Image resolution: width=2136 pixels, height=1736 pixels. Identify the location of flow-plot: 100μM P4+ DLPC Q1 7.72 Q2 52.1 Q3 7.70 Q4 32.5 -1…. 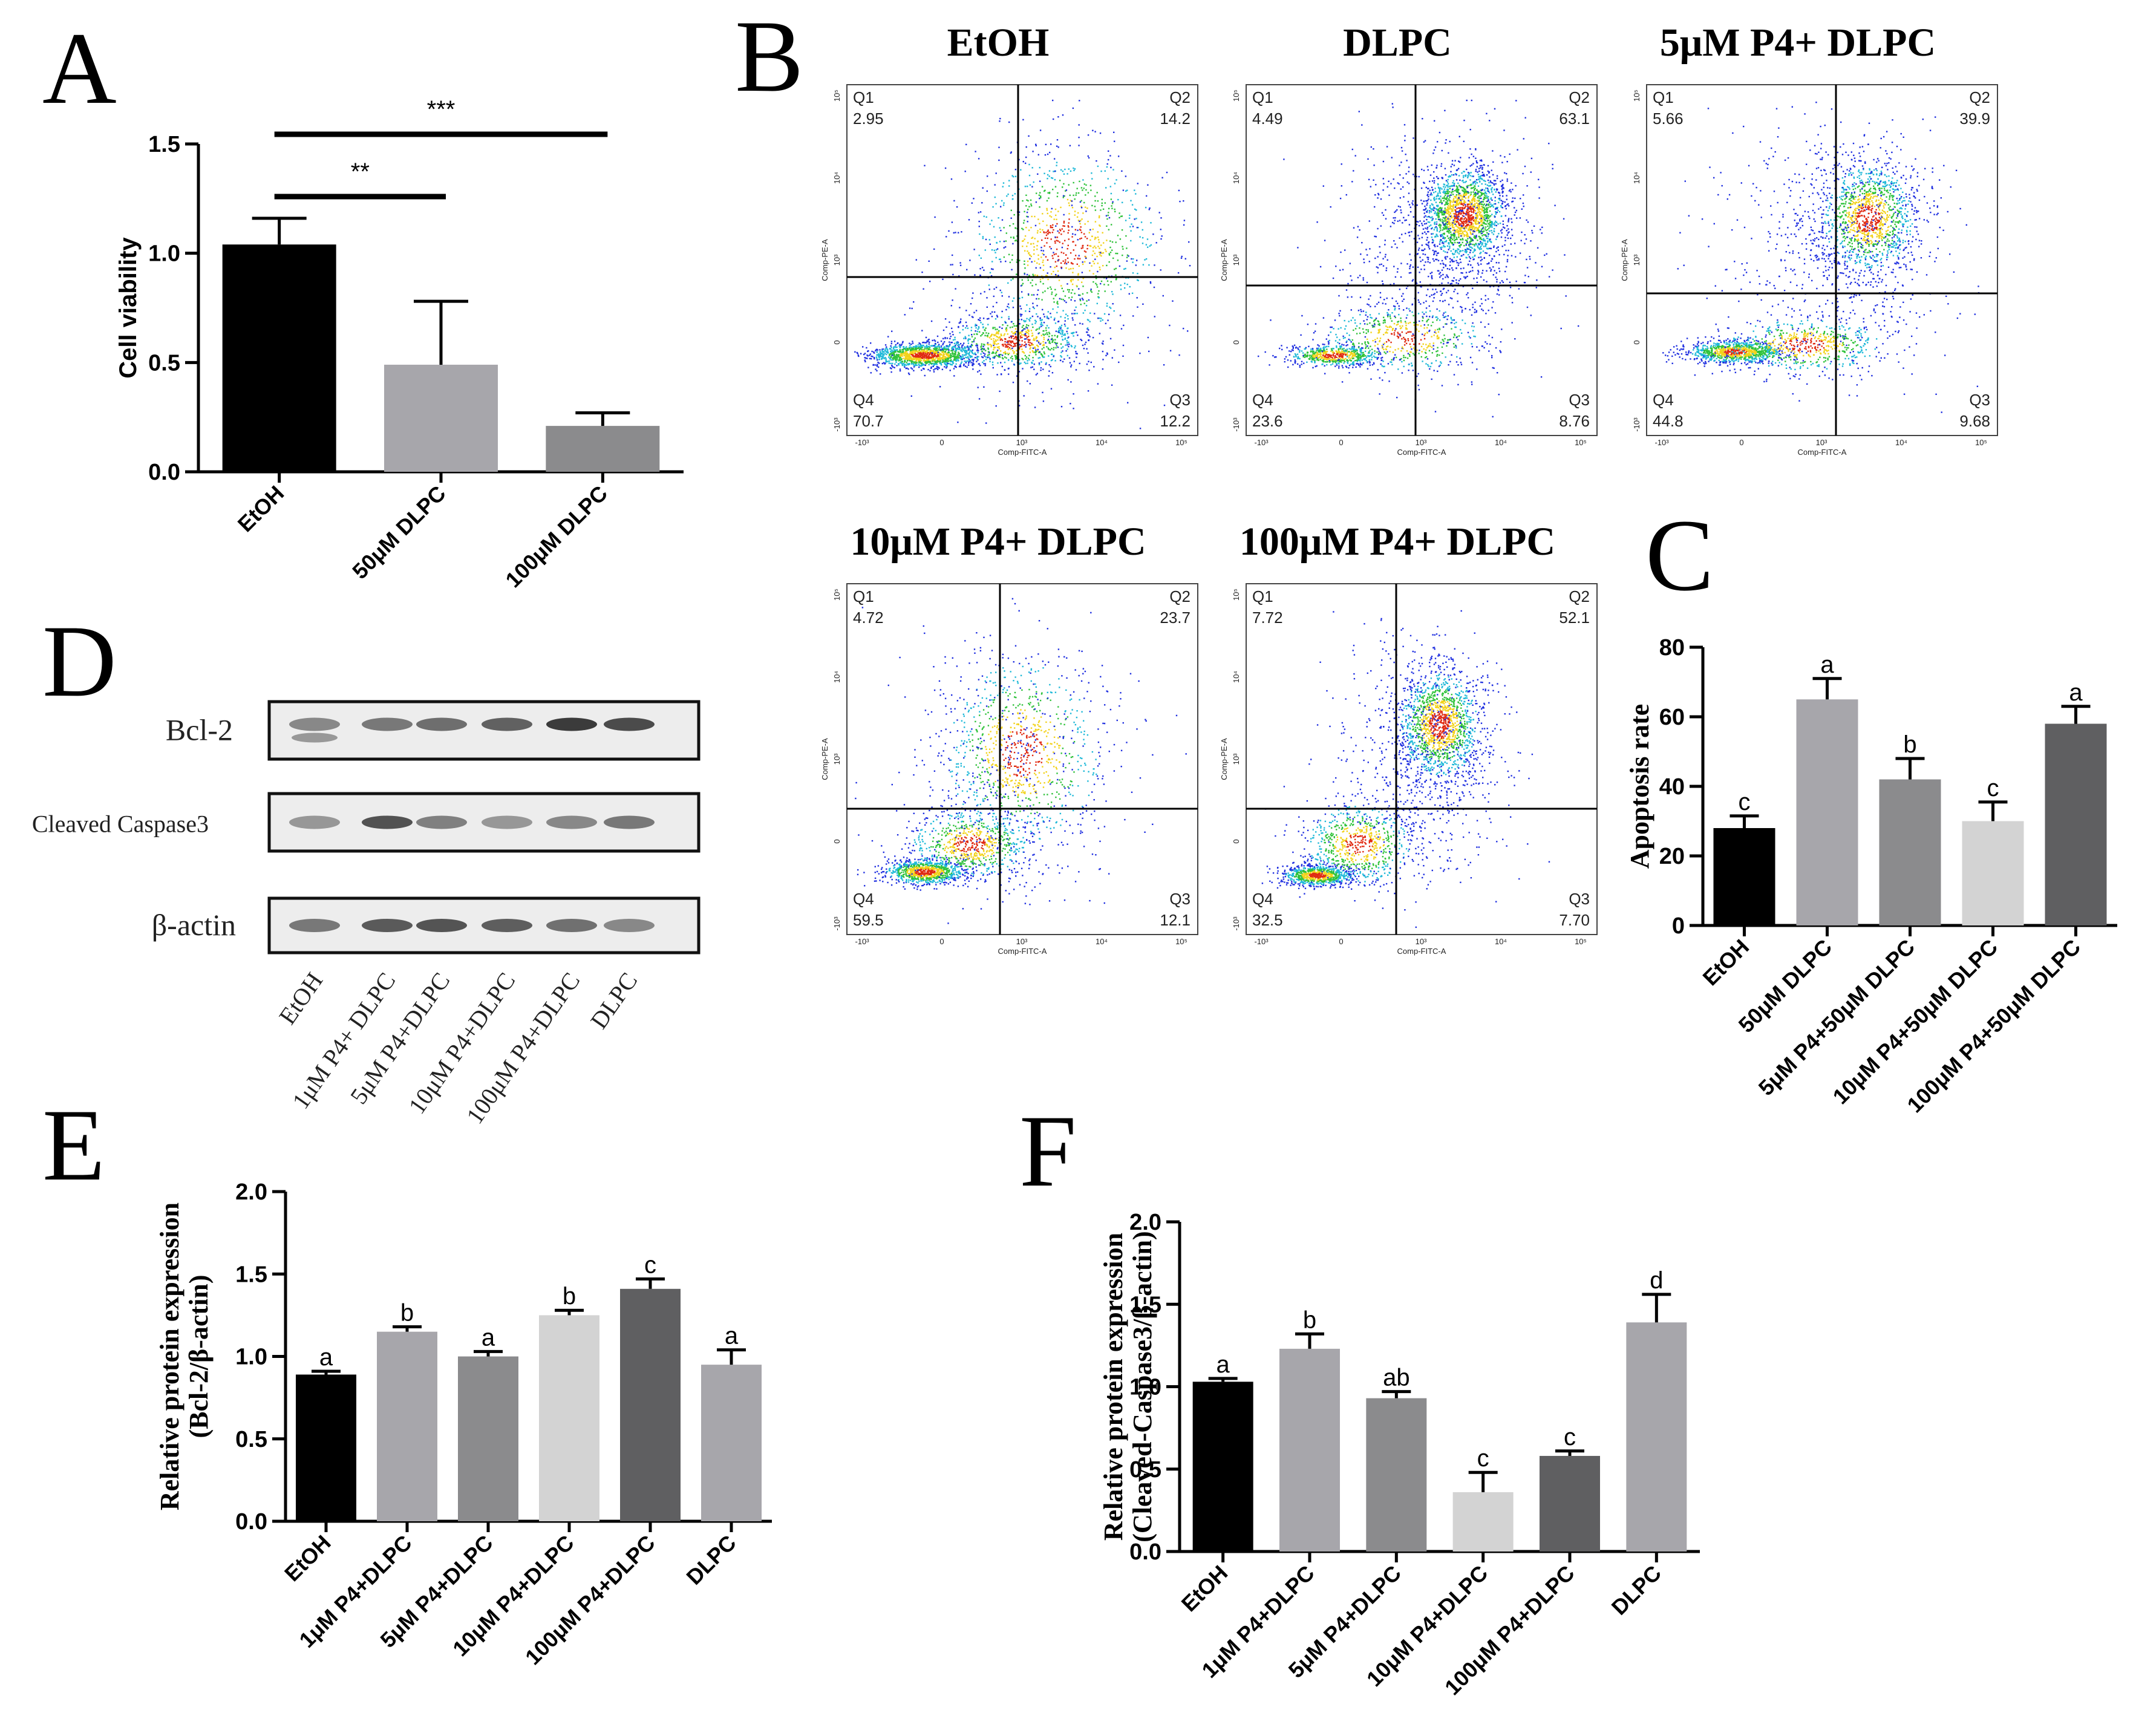
(1409, 738).